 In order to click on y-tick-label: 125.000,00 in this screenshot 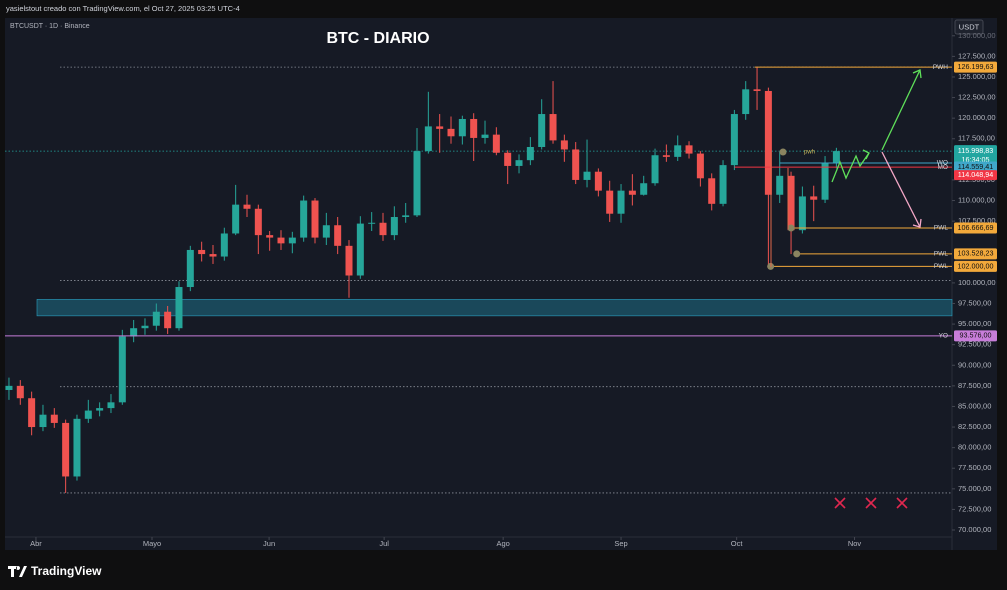, I will do `click(977, 76)`.